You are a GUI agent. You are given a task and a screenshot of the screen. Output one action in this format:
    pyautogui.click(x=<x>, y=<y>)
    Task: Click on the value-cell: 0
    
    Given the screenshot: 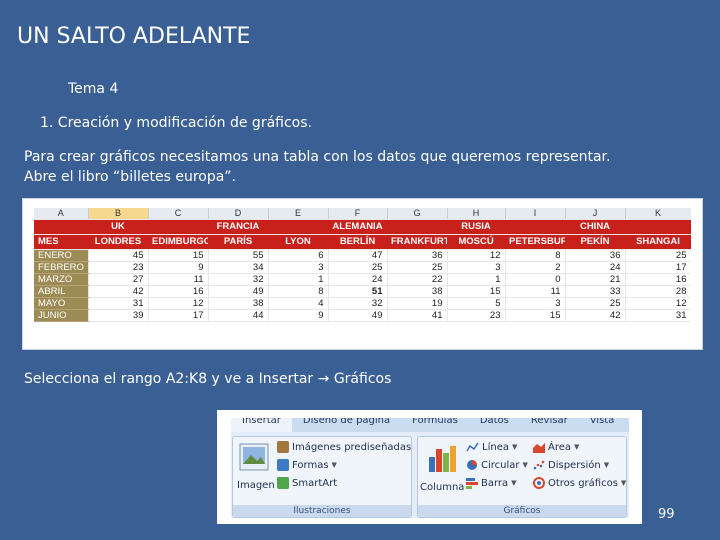 What is the action you would take?
    pyautogui.click(x=535, y=279)
    